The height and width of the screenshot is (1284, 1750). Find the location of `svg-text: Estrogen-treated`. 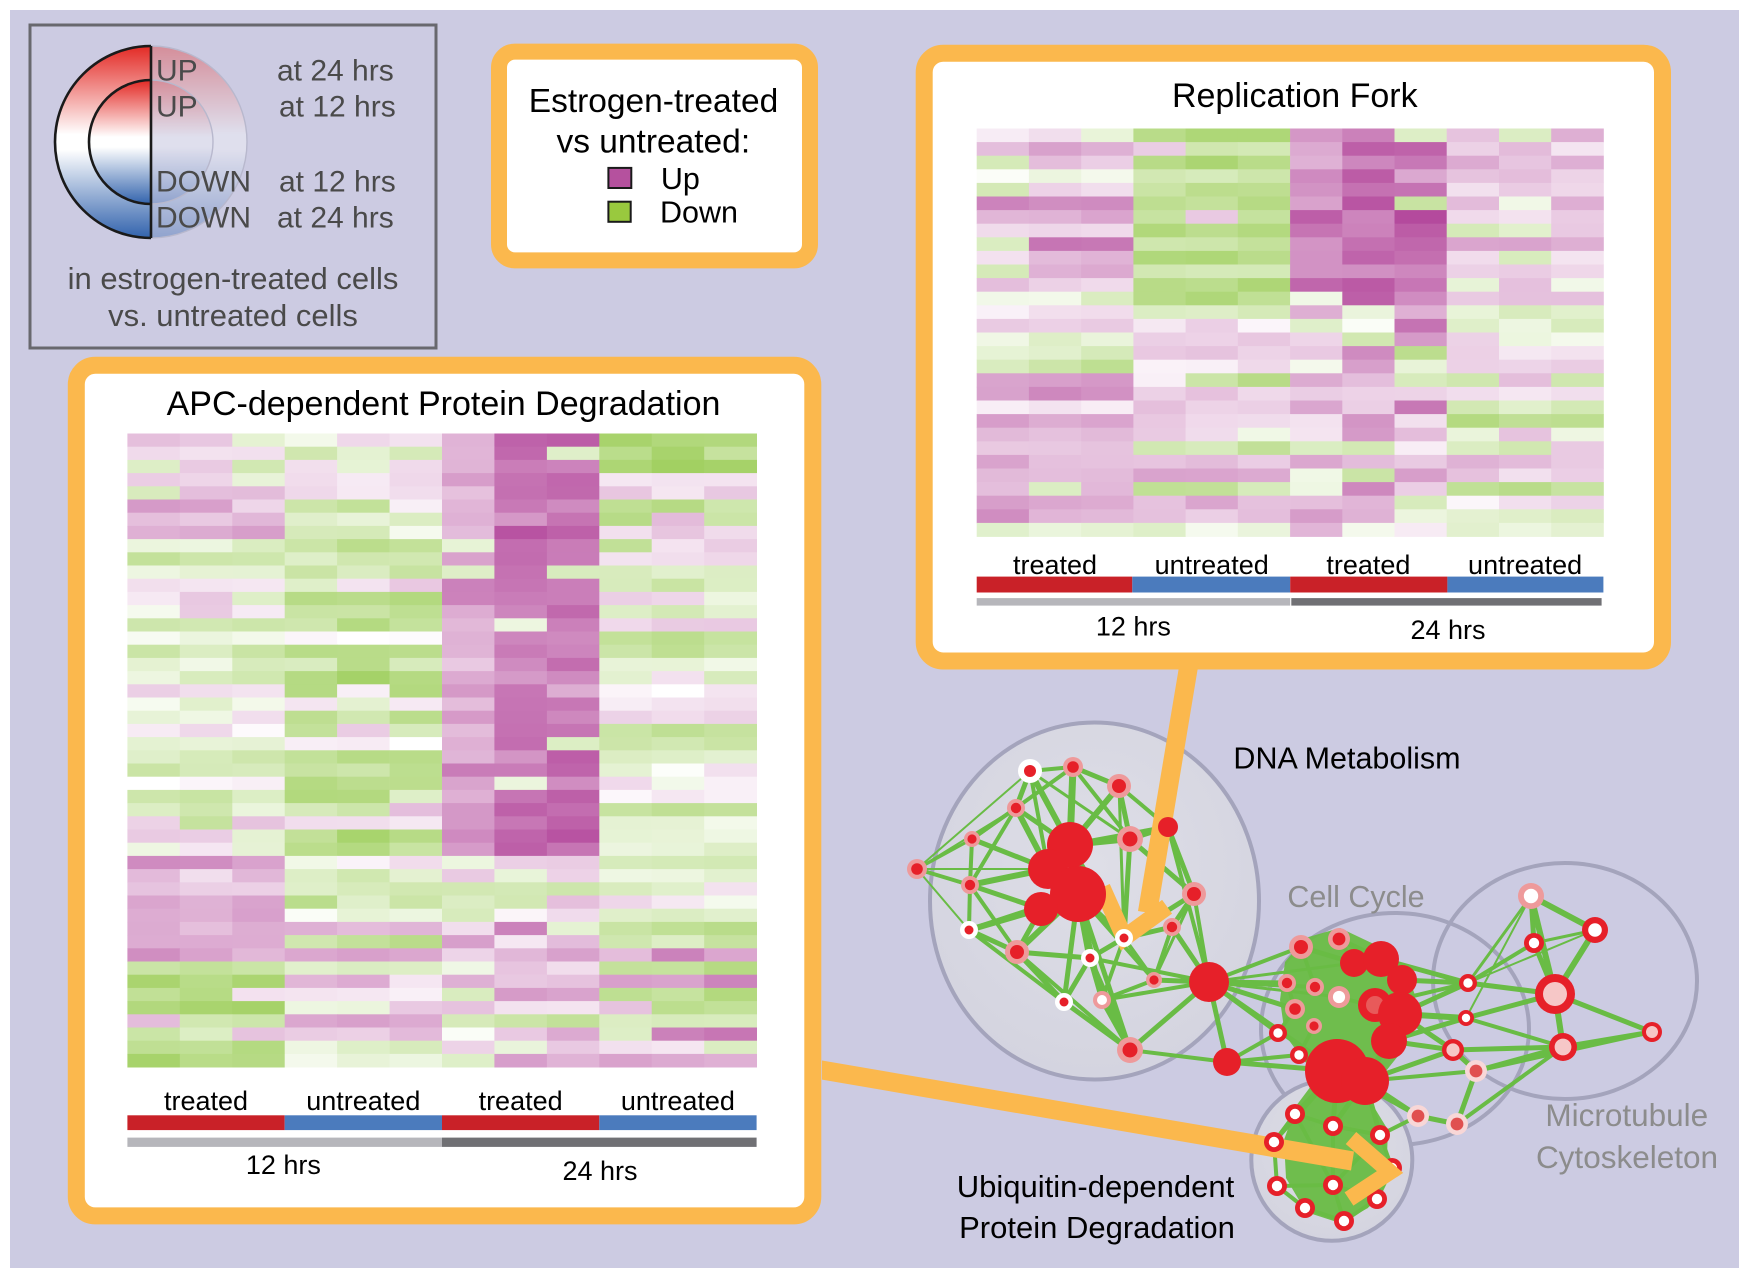

svg-text: Estrogen-treated is located at coordinates (654, 101).